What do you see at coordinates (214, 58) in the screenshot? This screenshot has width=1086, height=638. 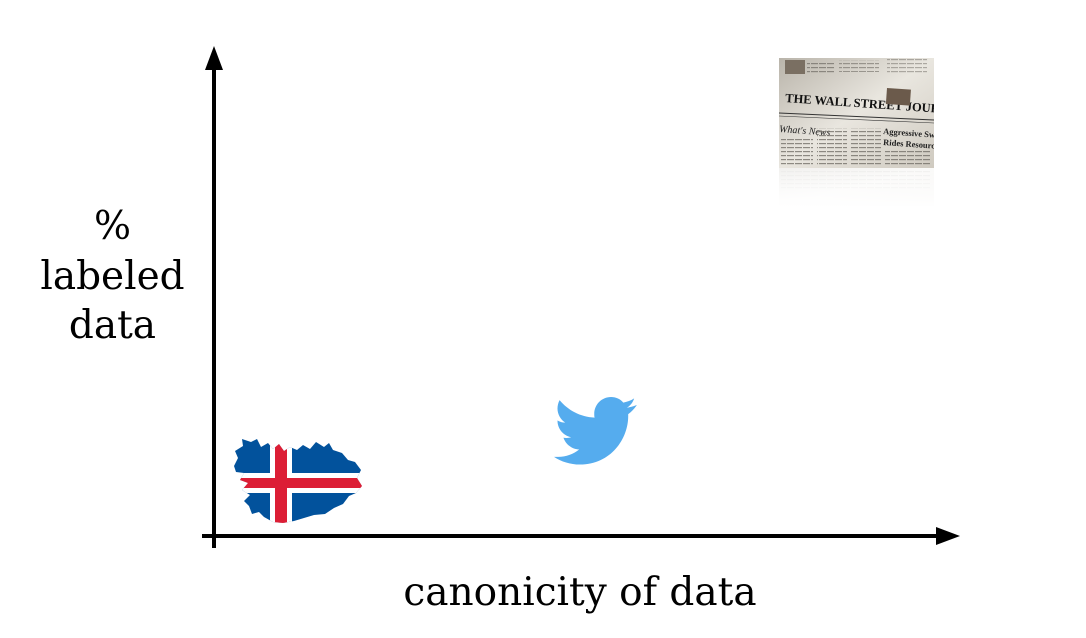 I see `y-axis-arrowhead` at bounding box center [214, 58].